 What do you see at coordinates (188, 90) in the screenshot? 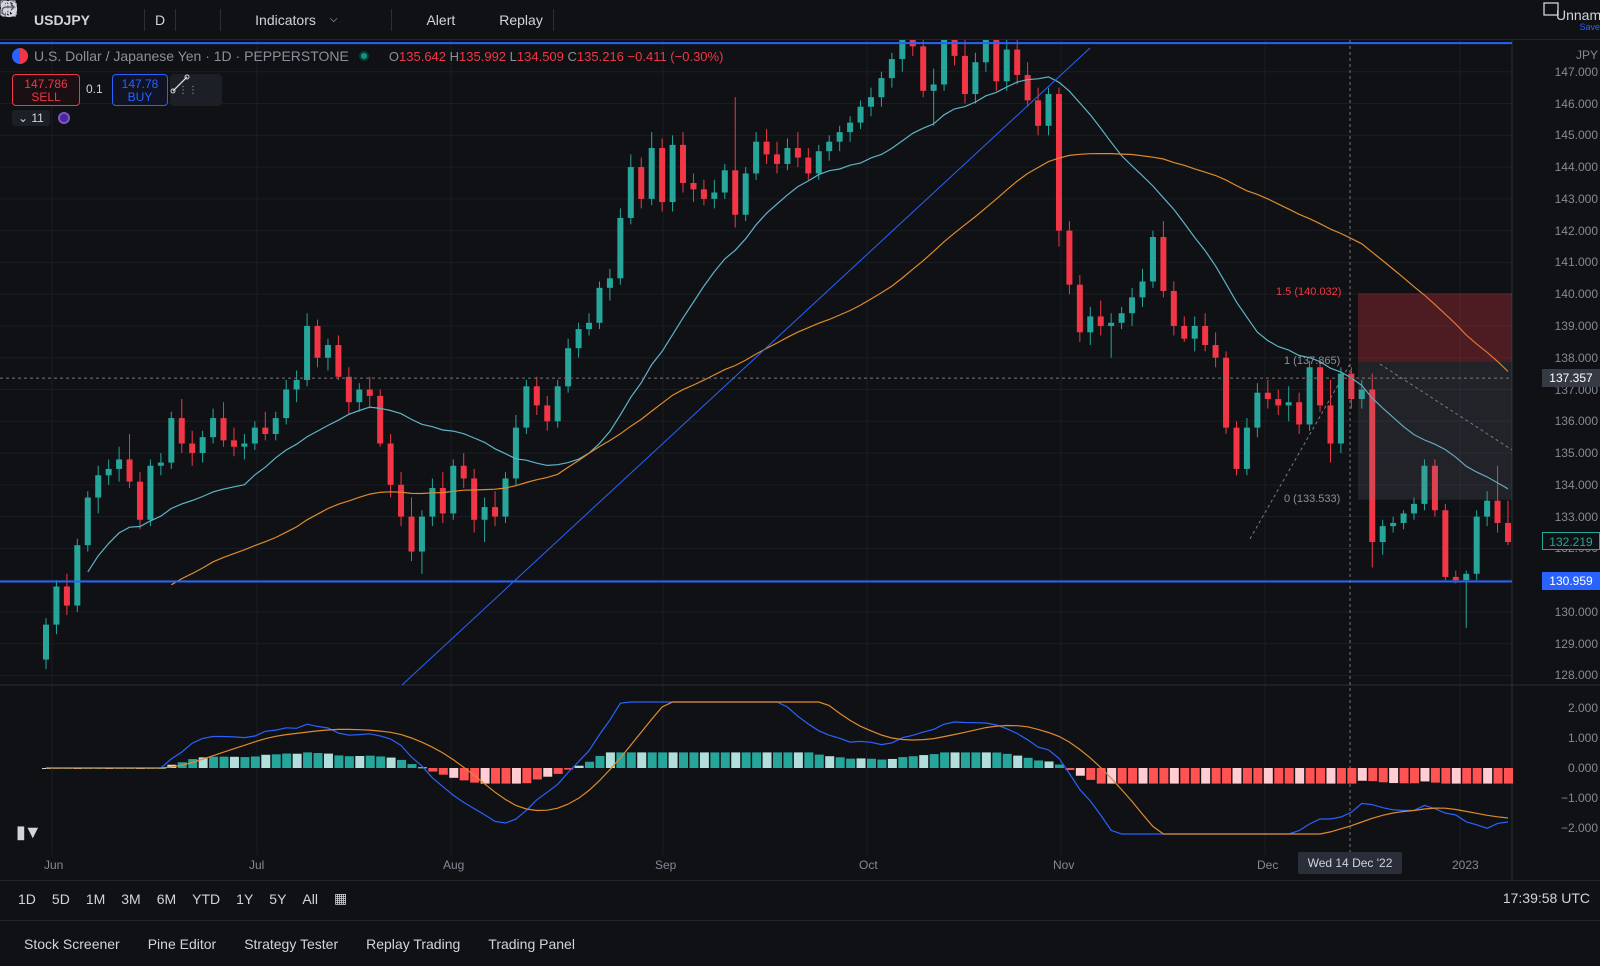
I see `drag-handle-icon: ⋮⋮` at bounding box center [188, 90].